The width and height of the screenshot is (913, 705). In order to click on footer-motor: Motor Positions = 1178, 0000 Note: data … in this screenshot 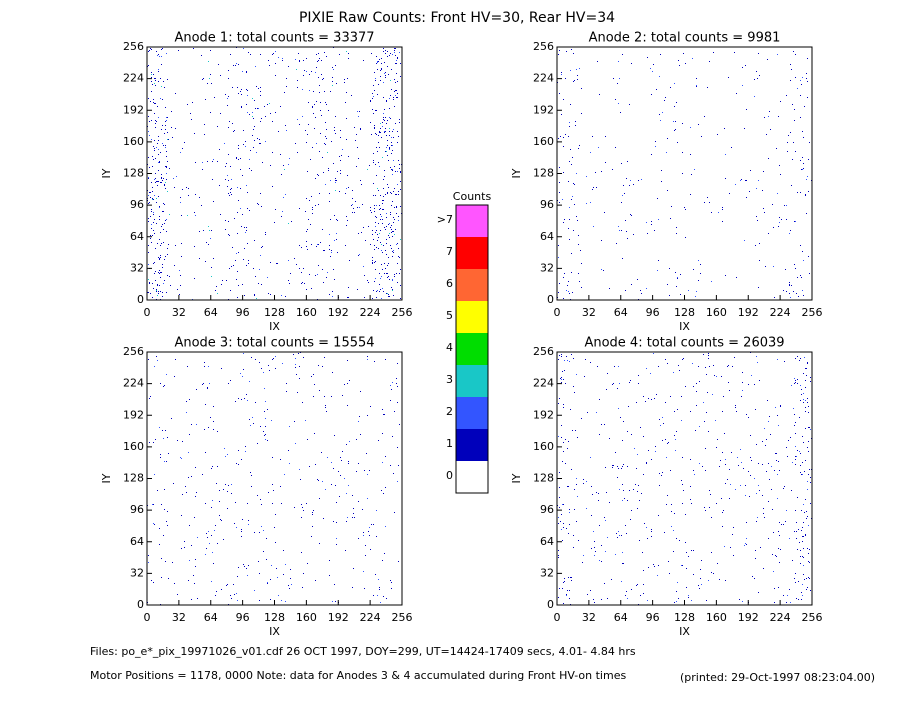, I will do `click(358, 675)`.